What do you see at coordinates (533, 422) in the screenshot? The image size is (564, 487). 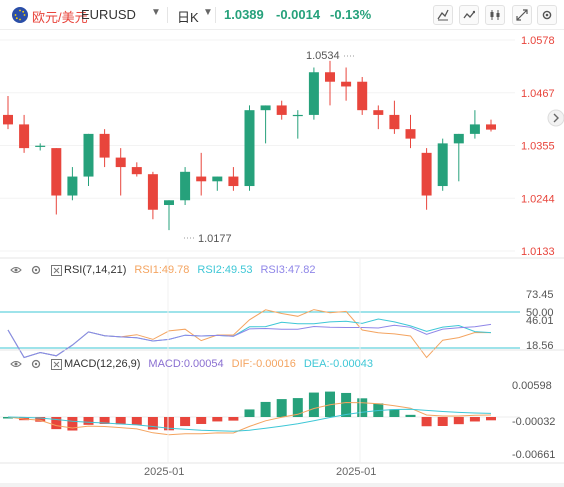 I see `macd-axis-label: -0.00032` at bounding box center [533, 422].